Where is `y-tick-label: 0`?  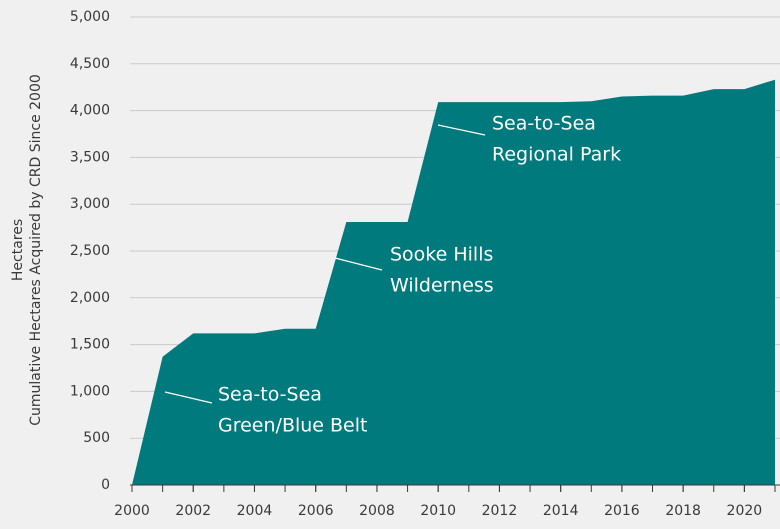
y-tick-label: 0 is located at coordinates (105, 485).